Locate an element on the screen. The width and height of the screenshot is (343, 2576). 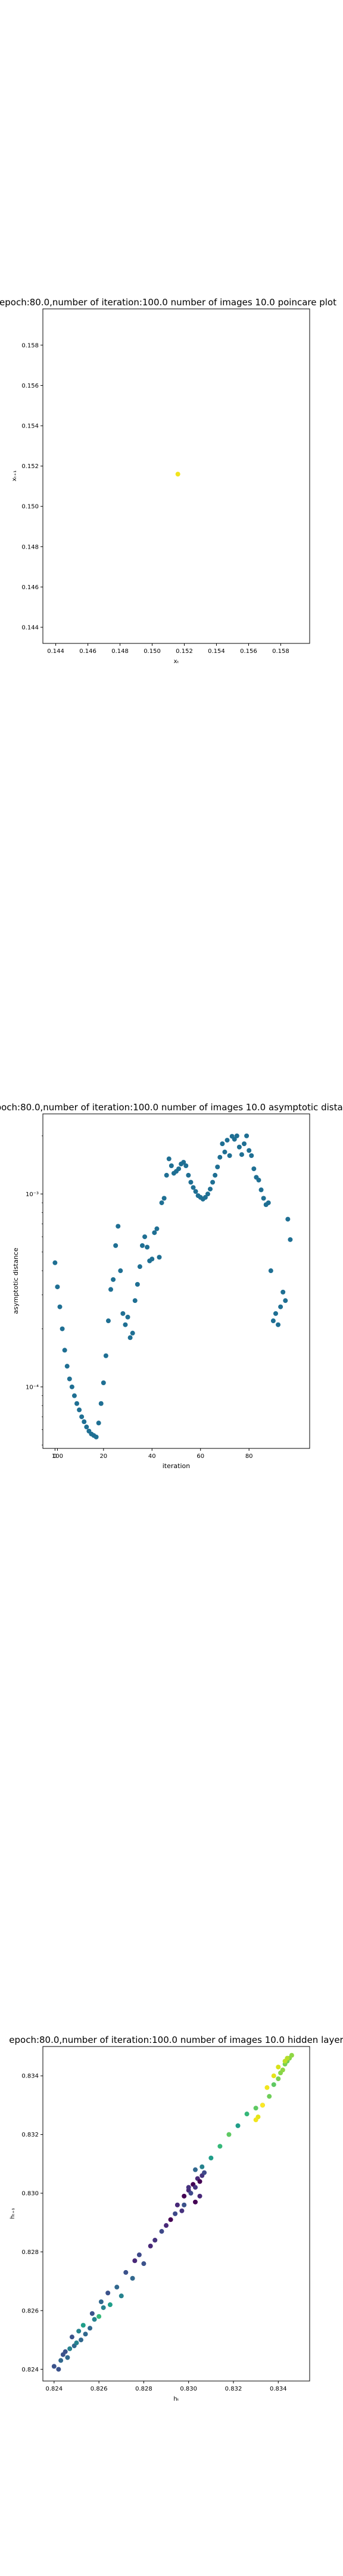
poincare-plot-y-label: xₜ₊₁ is located at coordinates (15, 476).